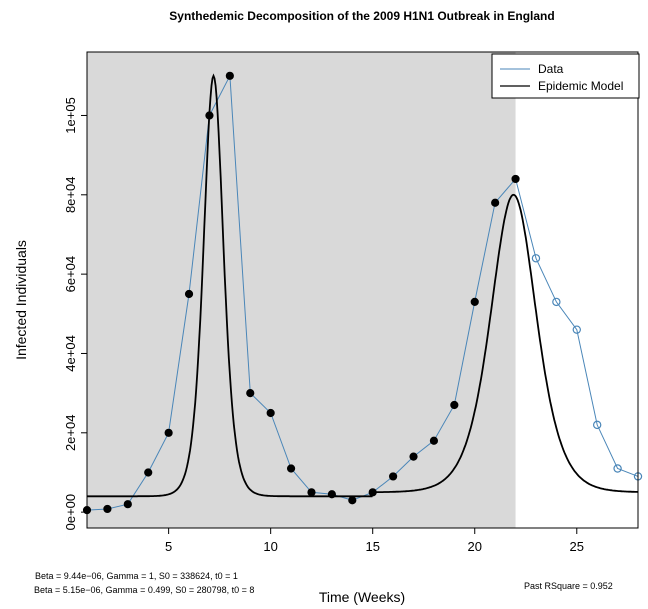 This screenshot has width=648, height=609. I want to click on y-tick-label: 1e+05, so click(70, 115).